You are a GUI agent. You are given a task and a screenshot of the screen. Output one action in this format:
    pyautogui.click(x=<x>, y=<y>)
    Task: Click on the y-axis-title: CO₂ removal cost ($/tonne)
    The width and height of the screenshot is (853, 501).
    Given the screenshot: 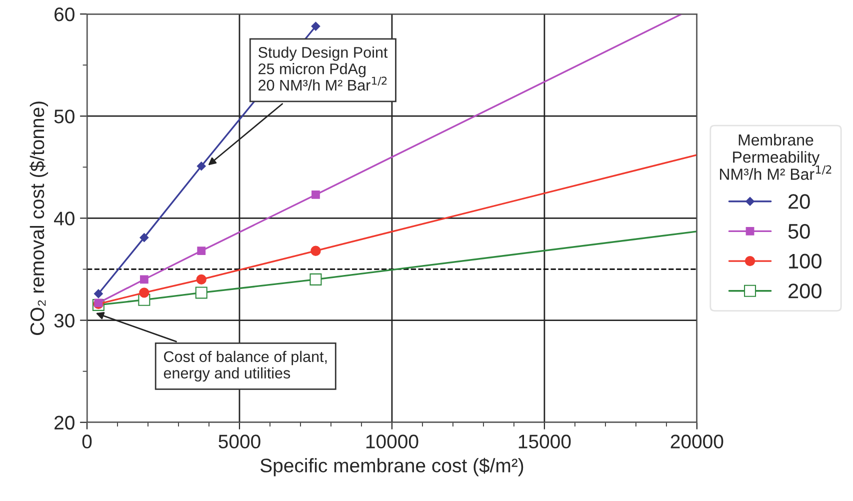 What is the action you would take?
    pyautogui.click(x=39, y=218)
    